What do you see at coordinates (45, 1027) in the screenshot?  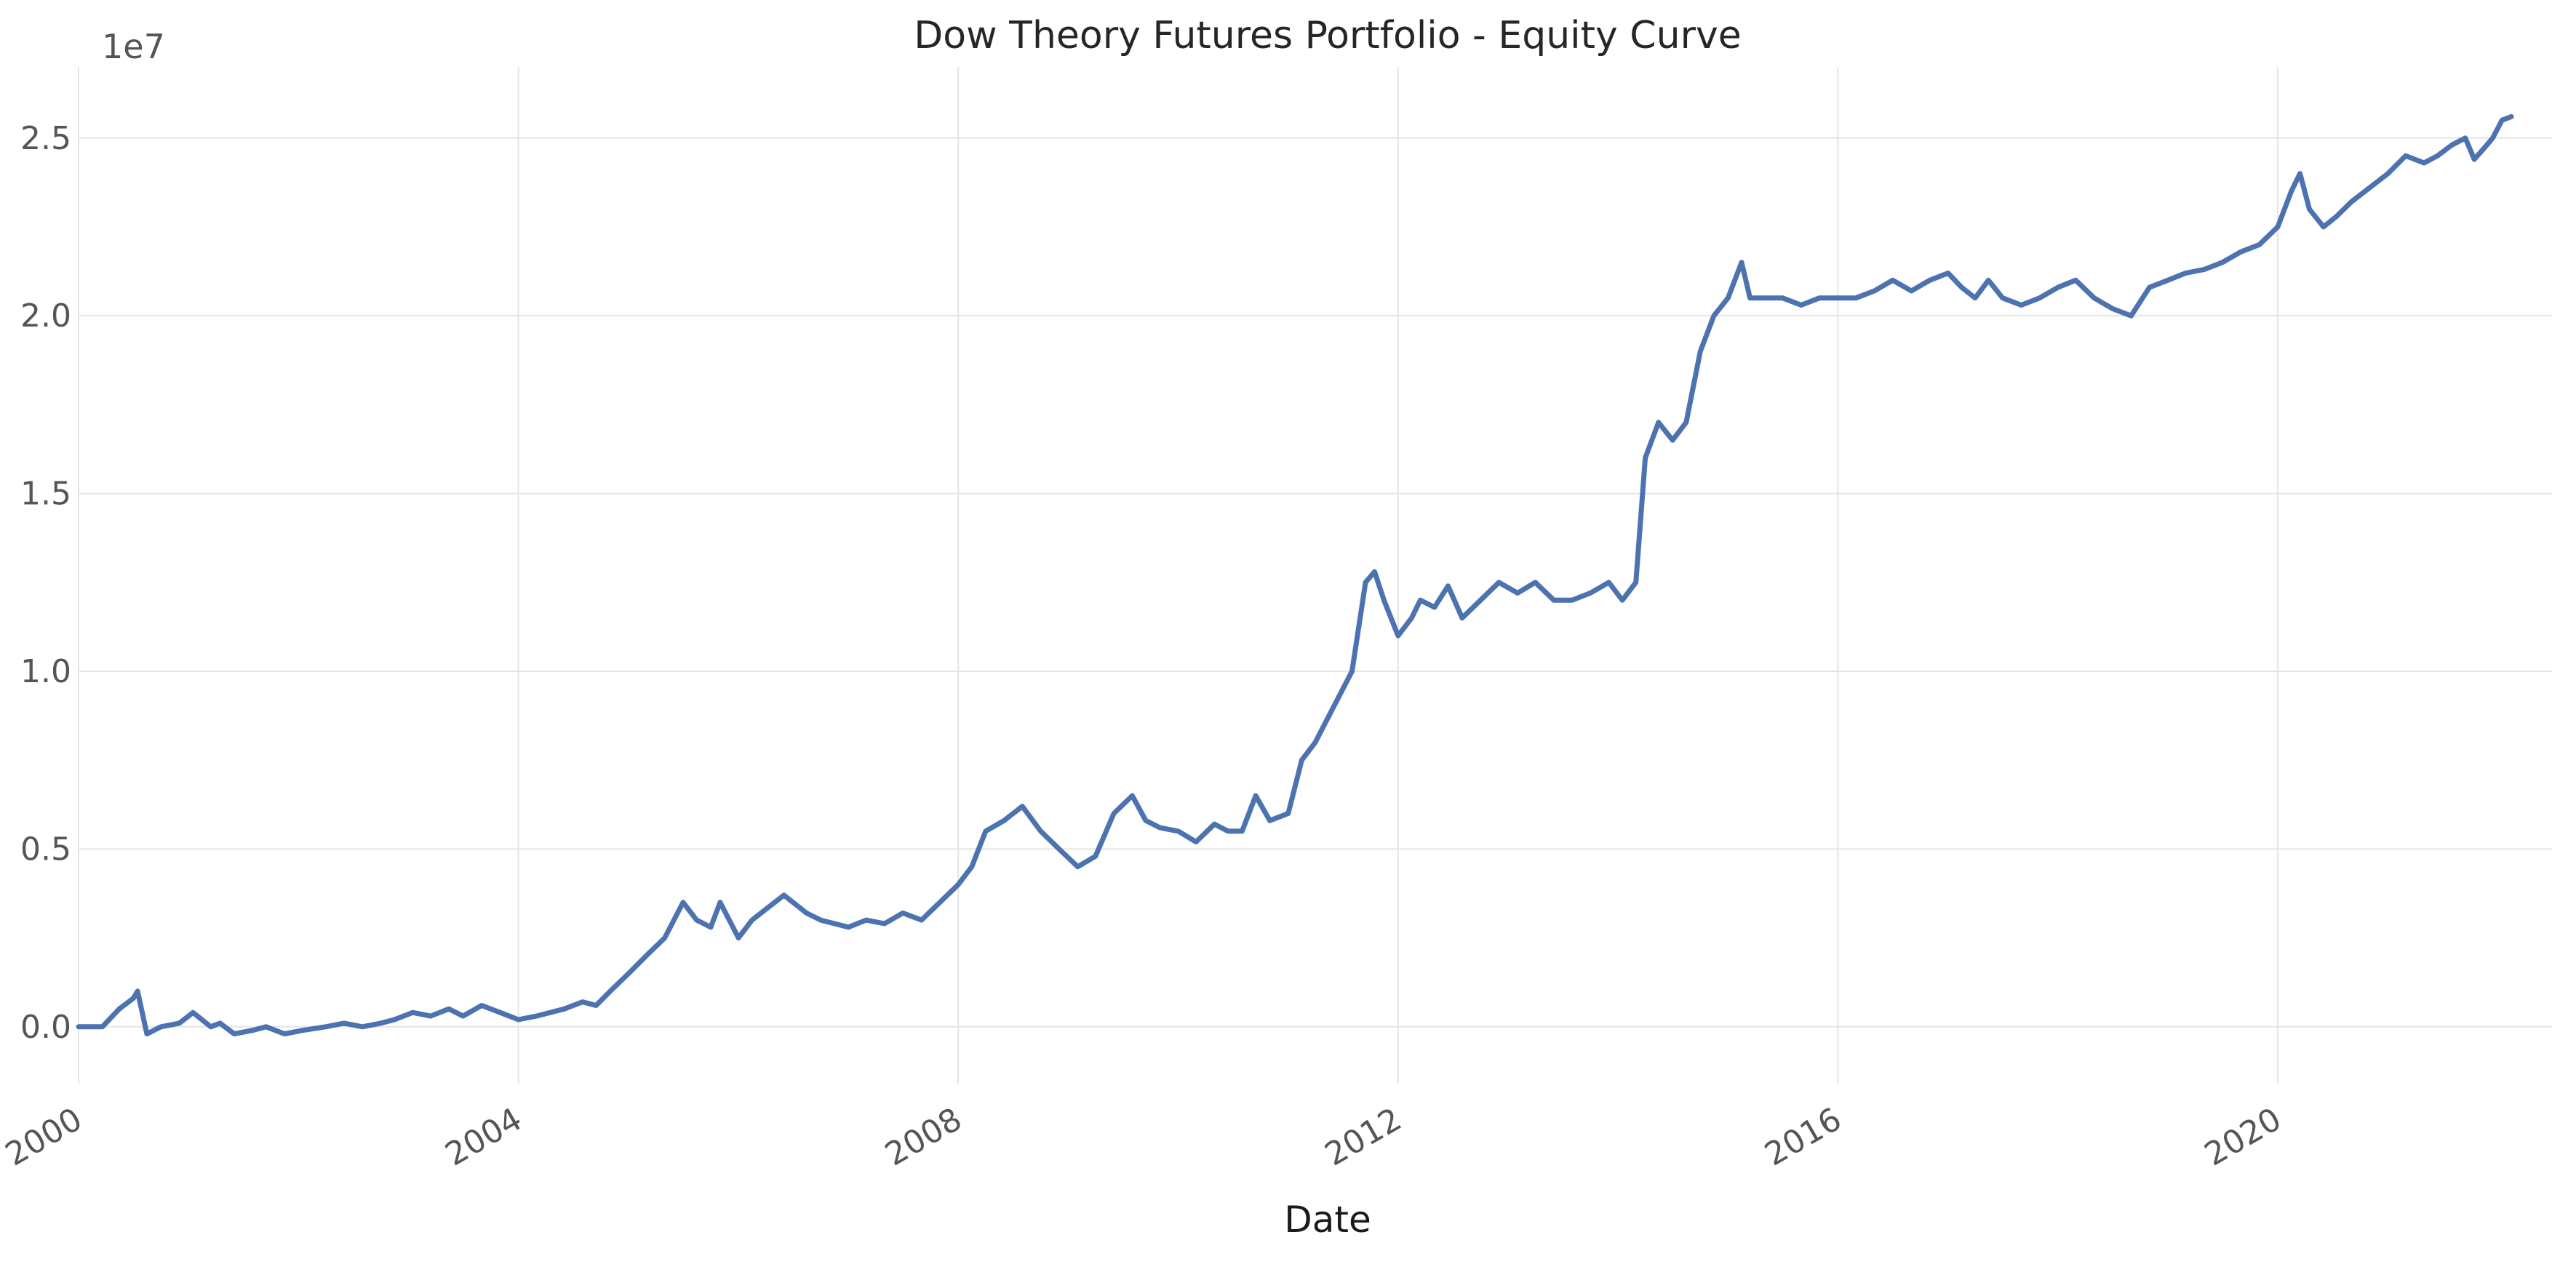 I see `y-tick-label: 0.0` at bounding box center [45, 1027].